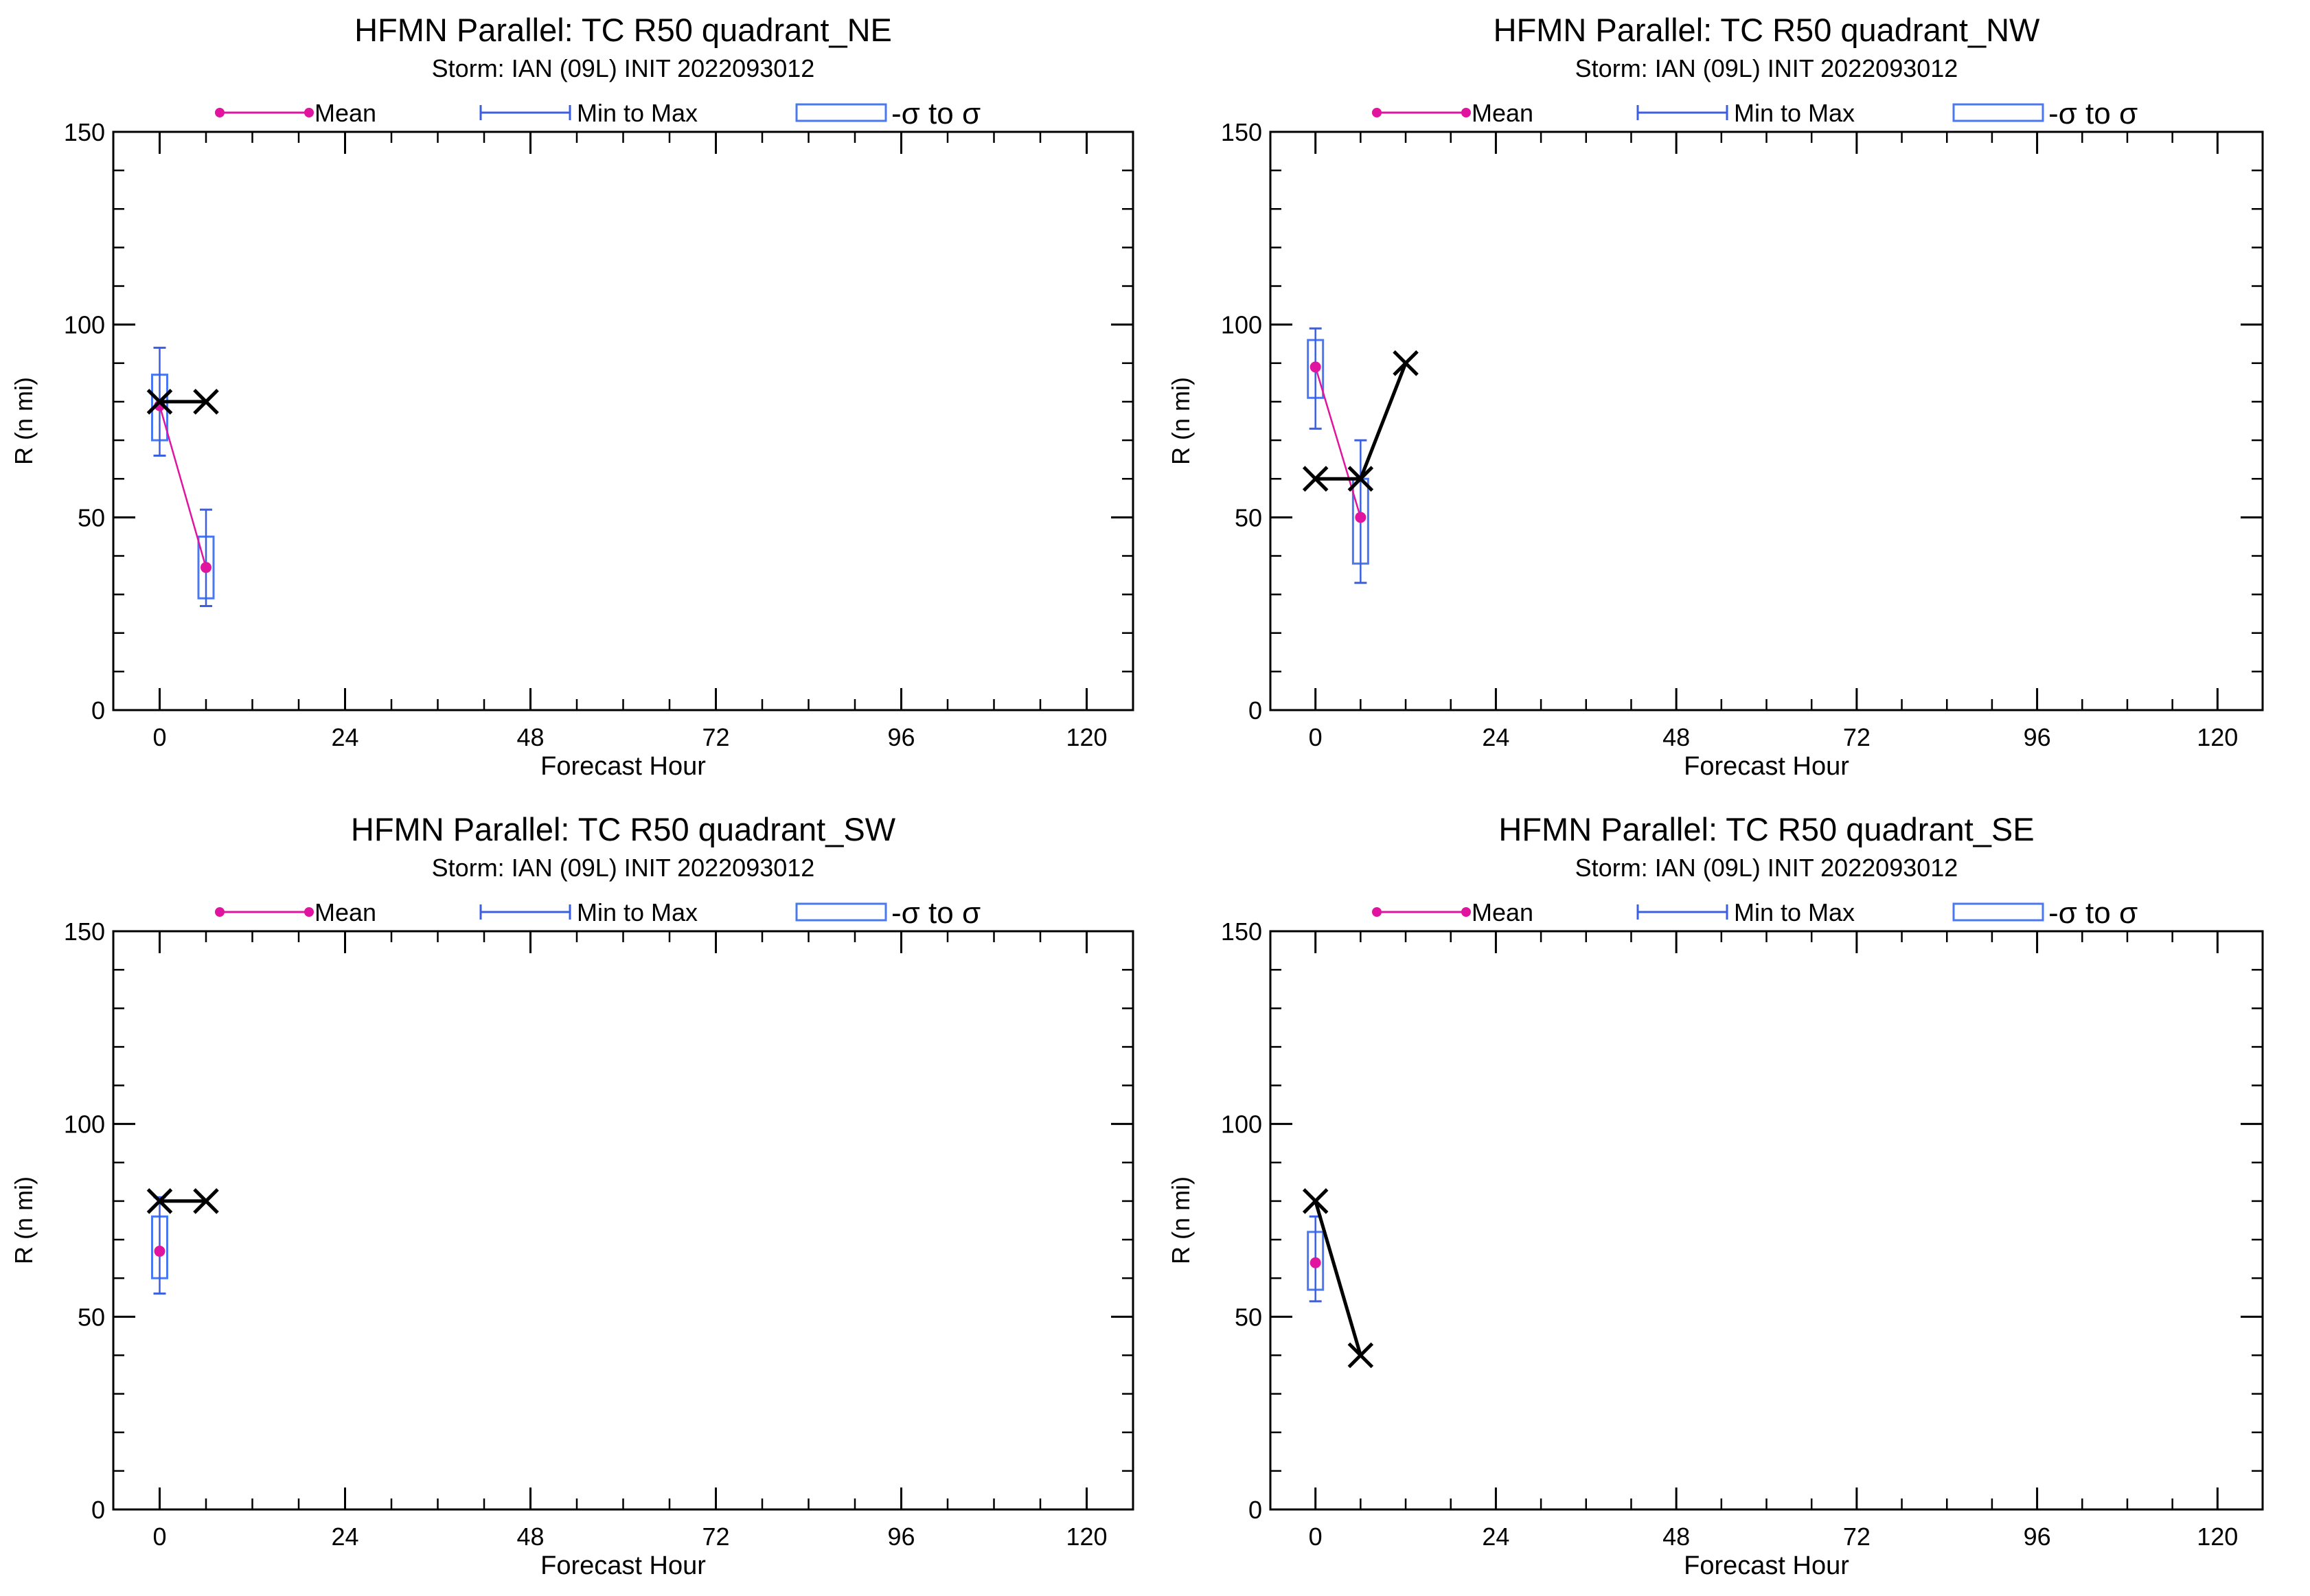 Image resolution: width=2310 pixels, height=1596 pixels. I want to click on chart-title: HFMN Parallel: TC R50 quadrant_SE, so click(1766, 829).